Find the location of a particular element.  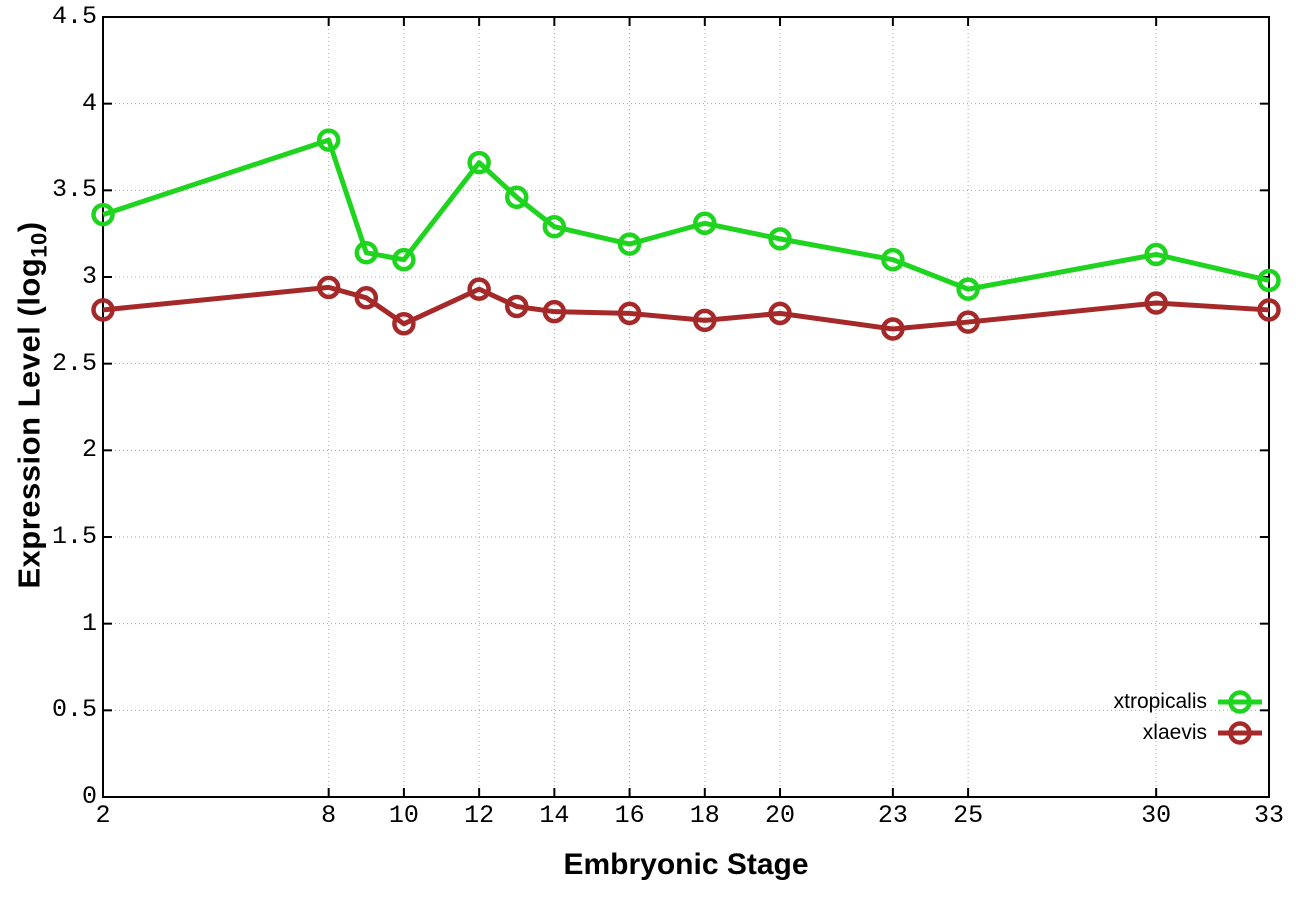

x-tick-label: 2 is located at coordinates (103, 815).